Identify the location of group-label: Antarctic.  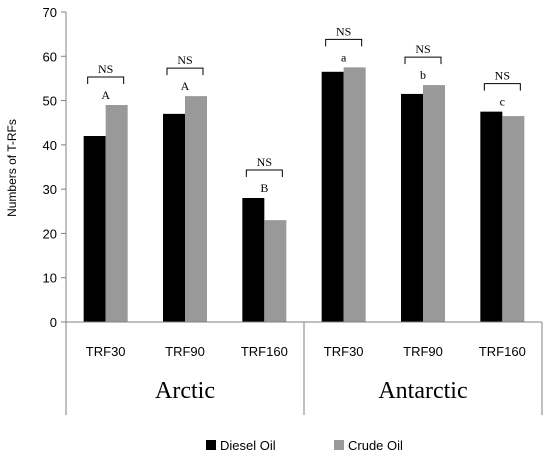
(422, 391).